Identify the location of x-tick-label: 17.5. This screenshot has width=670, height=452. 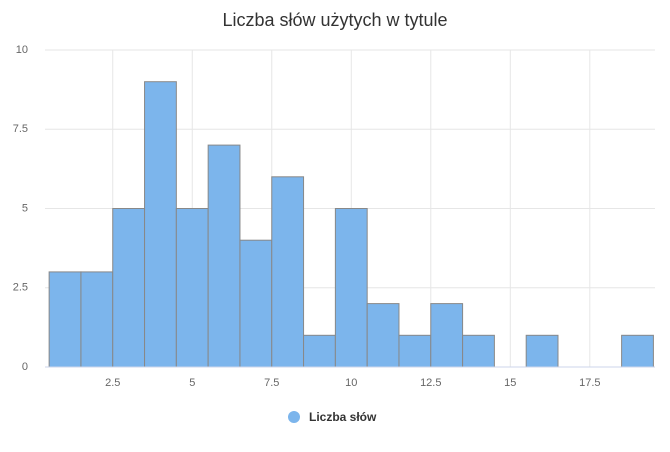
(589, 383).